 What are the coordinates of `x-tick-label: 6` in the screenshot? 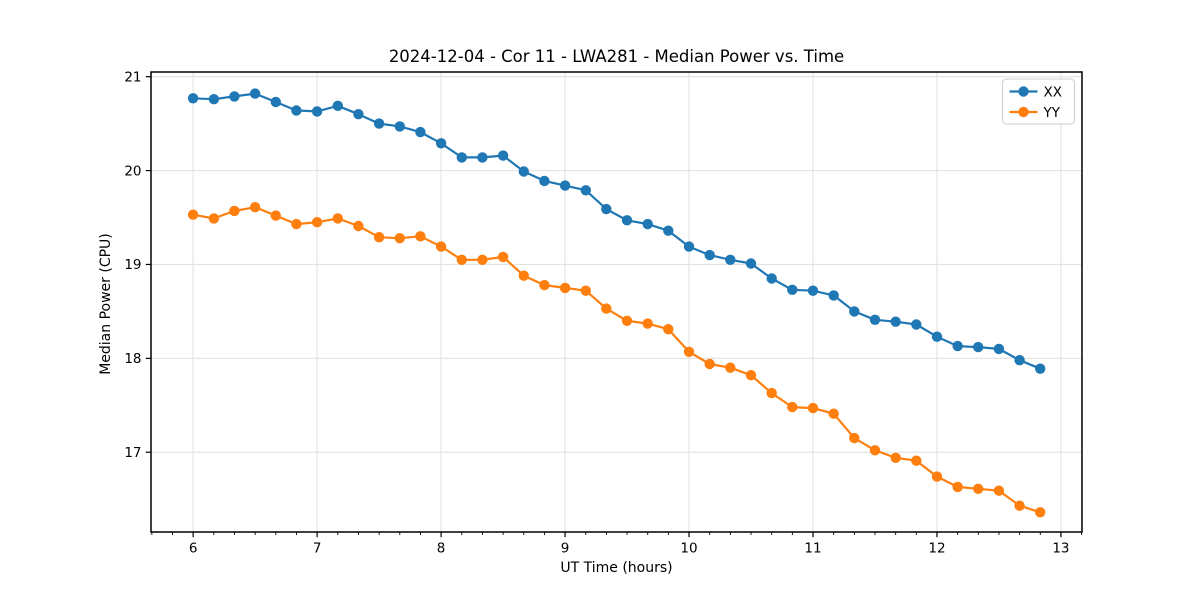 It's located at (193, 549).